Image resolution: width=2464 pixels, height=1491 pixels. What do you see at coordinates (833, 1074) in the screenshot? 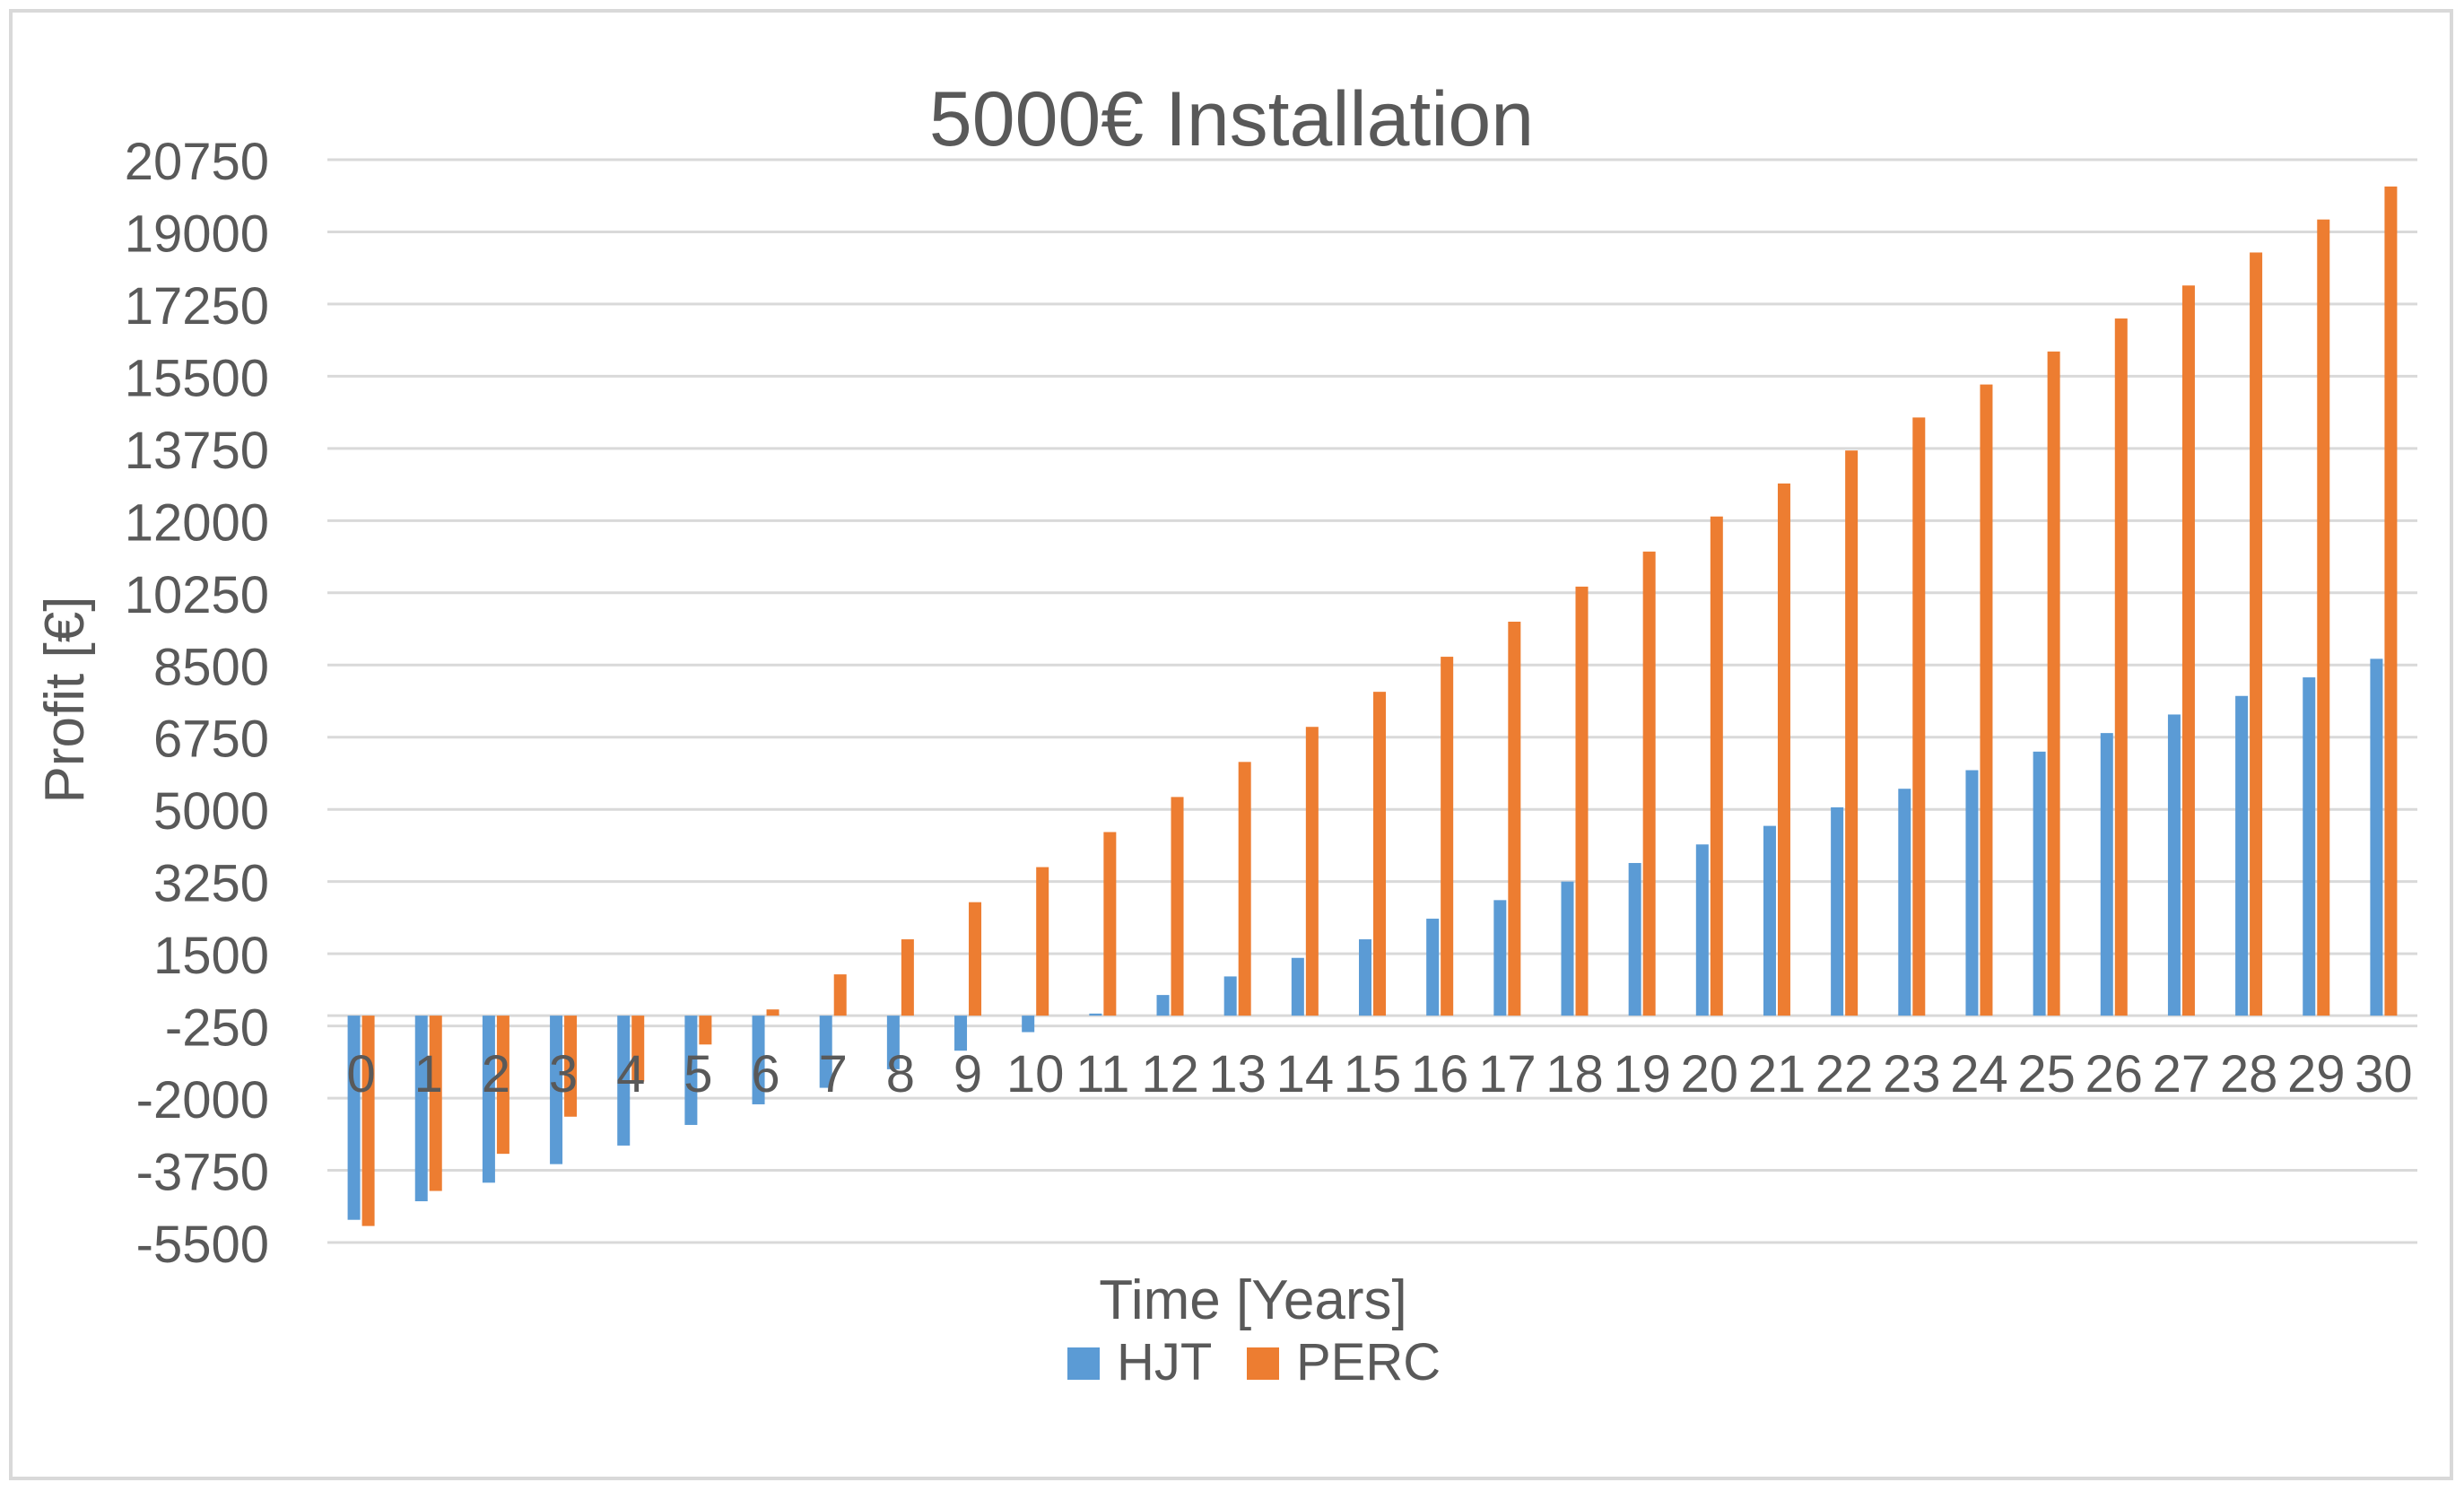
I see `x-tick-label: 7` at bounding box center [833, 1074].